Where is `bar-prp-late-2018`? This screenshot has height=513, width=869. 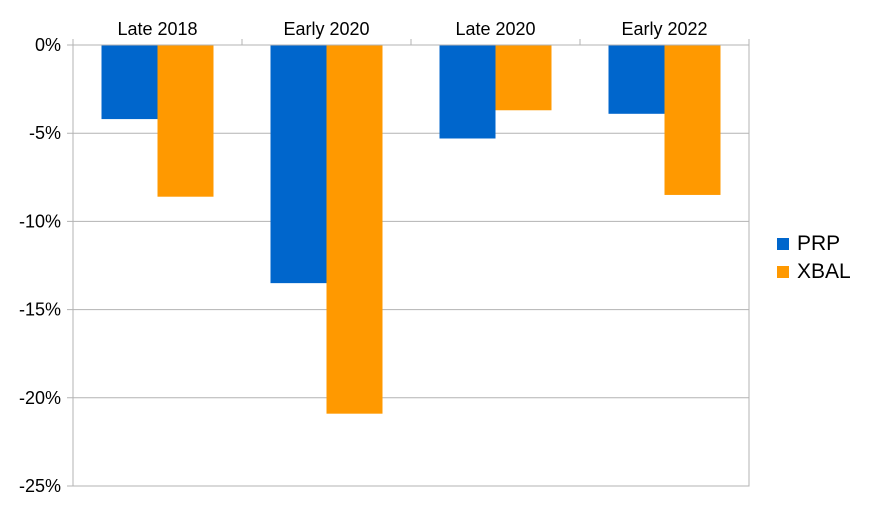
bar-prp-late-2018 is located at coordinates (129, 82).